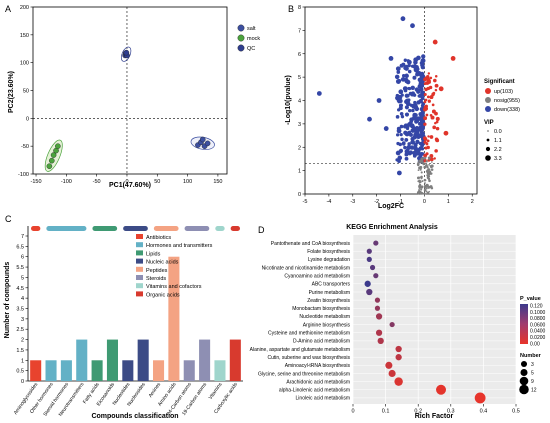  Describe the element at coordinates (139, 245) in the screenshot. I see `bar-legend-swatch` at that location.